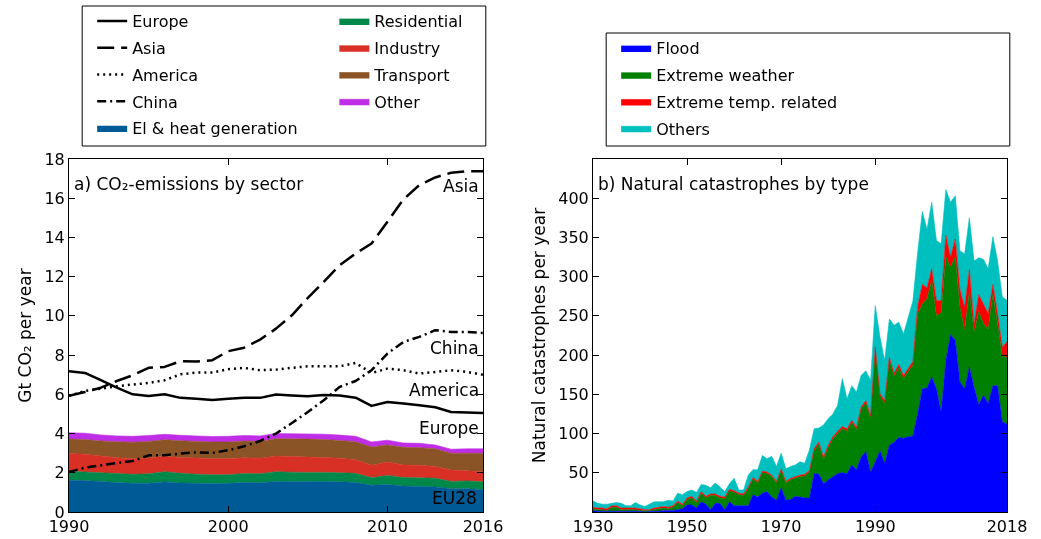  Describe the element at coordinates (149, 48) in the screenshot. I see `legend-label: Asia` at that location.